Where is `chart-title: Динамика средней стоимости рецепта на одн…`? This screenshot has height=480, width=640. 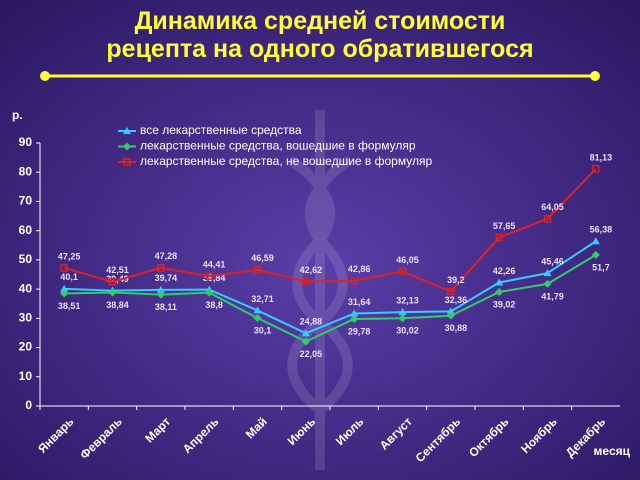 chart-title: Динамика средней стоимости рецепта на одн… is located at coordinates (319, 35).